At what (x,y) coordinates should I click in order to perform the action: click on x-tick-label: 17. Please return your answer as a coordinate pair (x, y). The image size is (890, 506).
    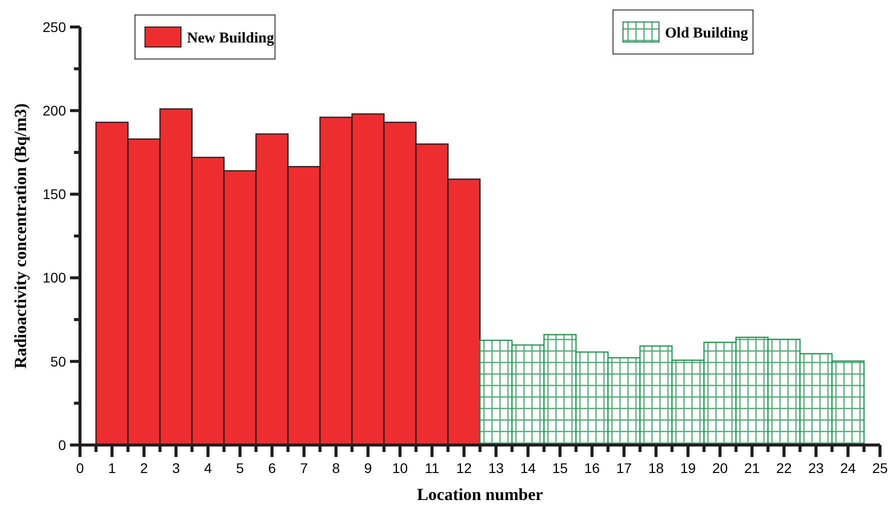
    Looking at the image, I should click on (624, 468).